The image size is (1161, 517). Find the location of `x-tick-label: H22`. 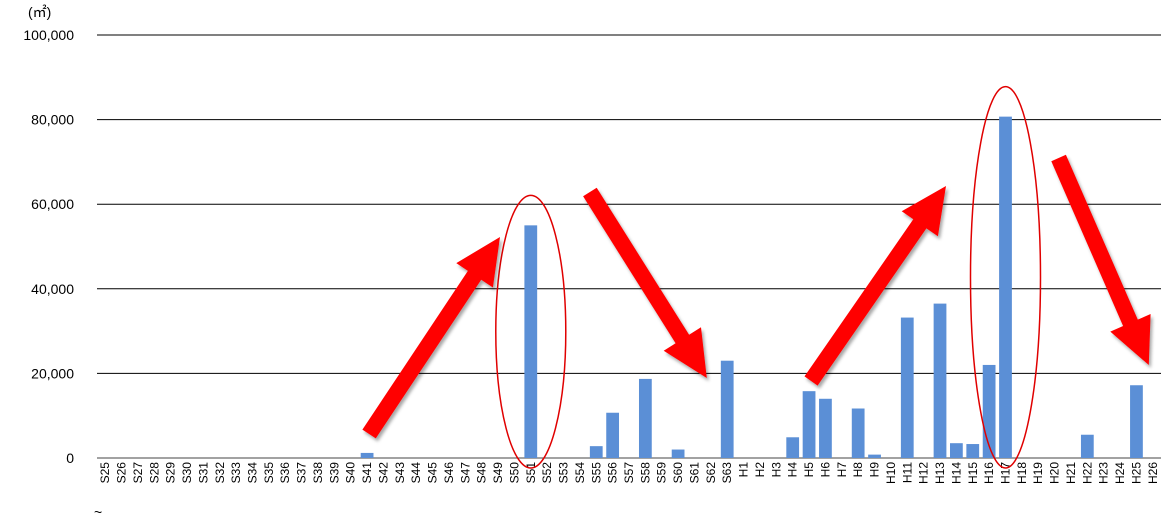

x-tick-label: H22 is located at coordinates (1087, 473).